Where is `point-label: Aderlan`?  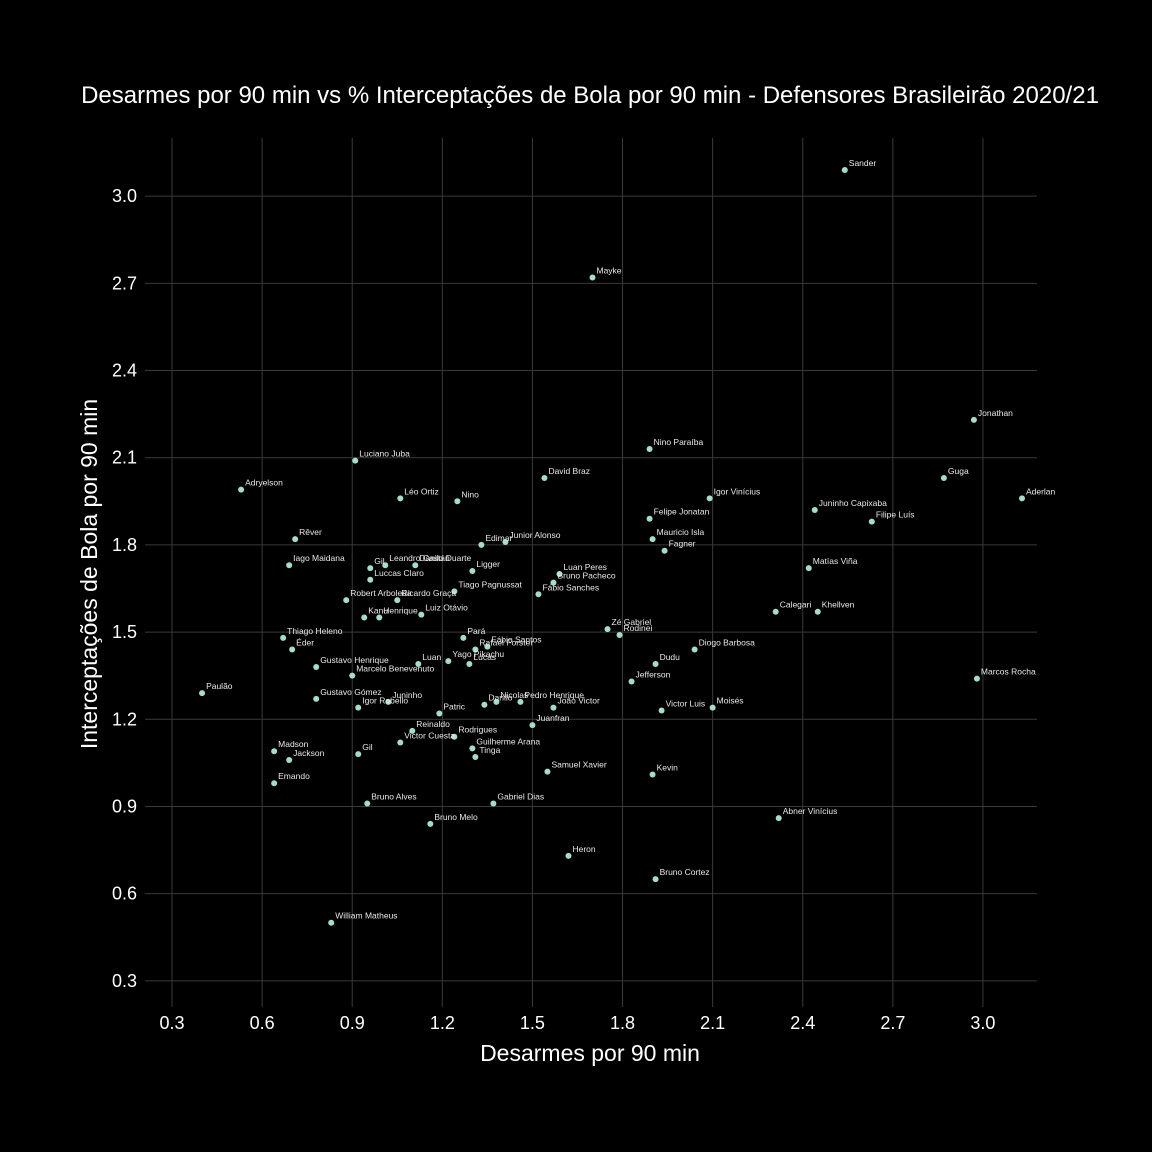
point-label: Aderlan is located at coordinates (1041, 491).